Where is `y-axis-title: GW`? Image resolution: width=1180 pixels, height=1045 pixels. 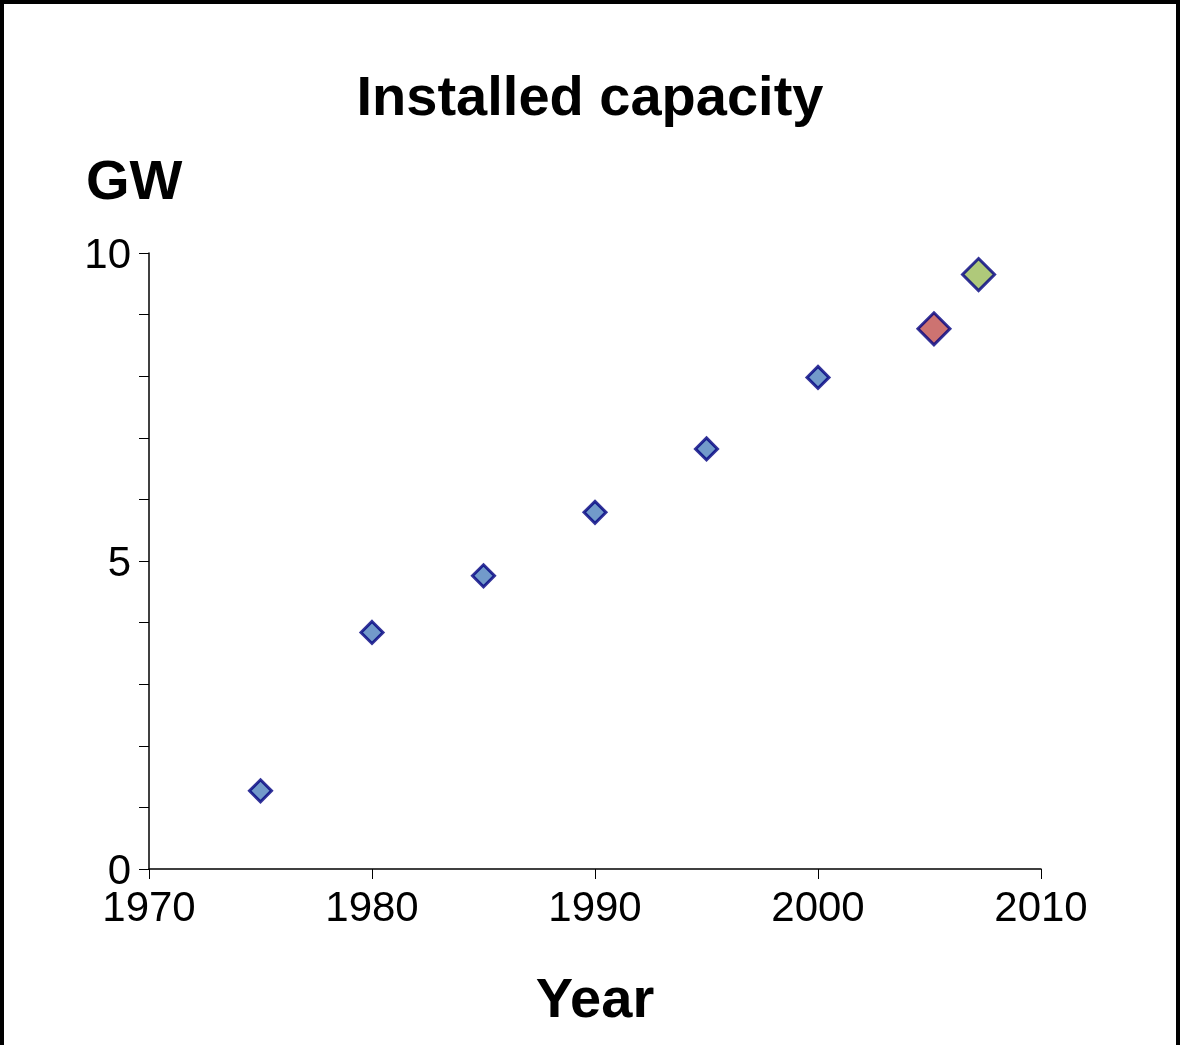 y-axis-title: GW is located at coordinates (134, 179).